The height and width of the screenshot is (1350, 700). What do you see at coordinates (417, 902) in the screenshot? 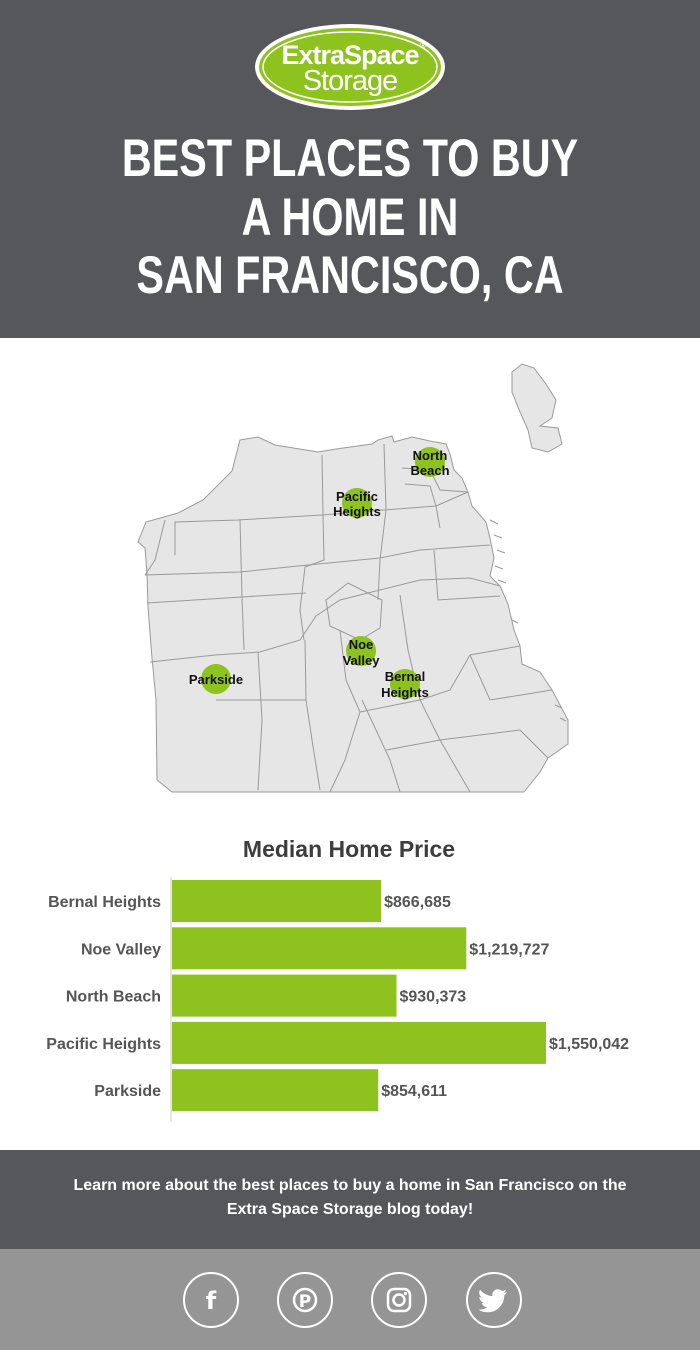
I see `value-label: $866,685` at bounding box center [417, 902].